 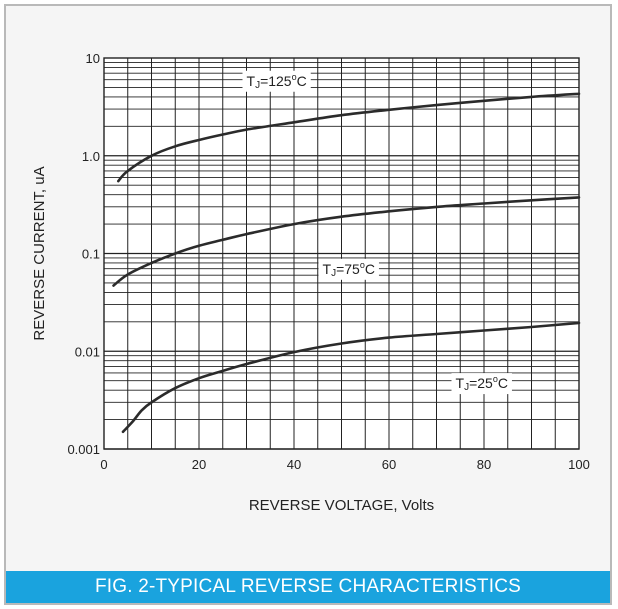 What do you see at coordinates (484, 464) in the screenshot?
I see `x-tick-label: 80` at bounding box center [484, 464].